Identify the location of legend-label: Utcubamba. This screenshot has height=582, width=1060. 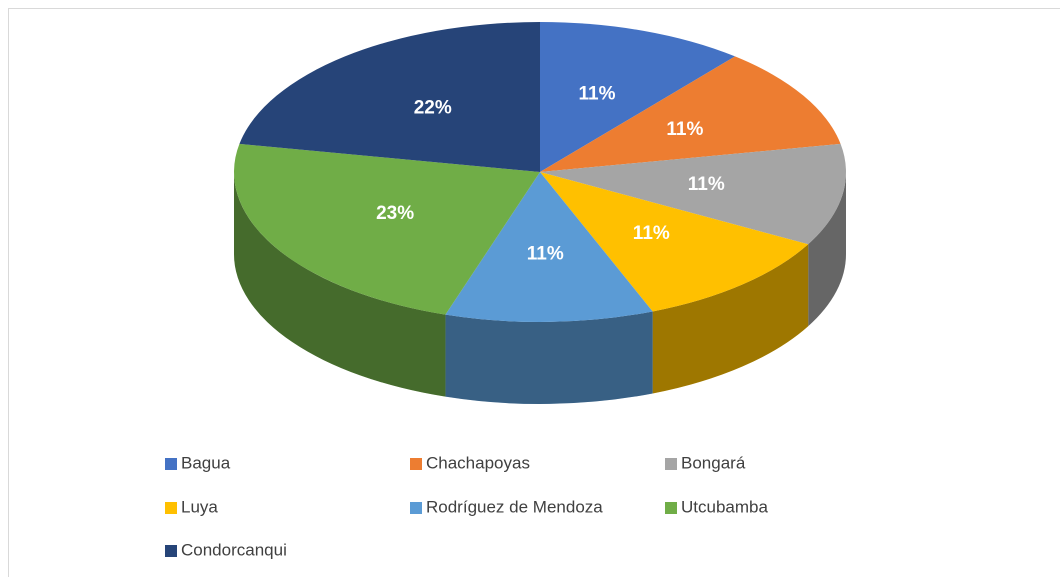
(724, 506).